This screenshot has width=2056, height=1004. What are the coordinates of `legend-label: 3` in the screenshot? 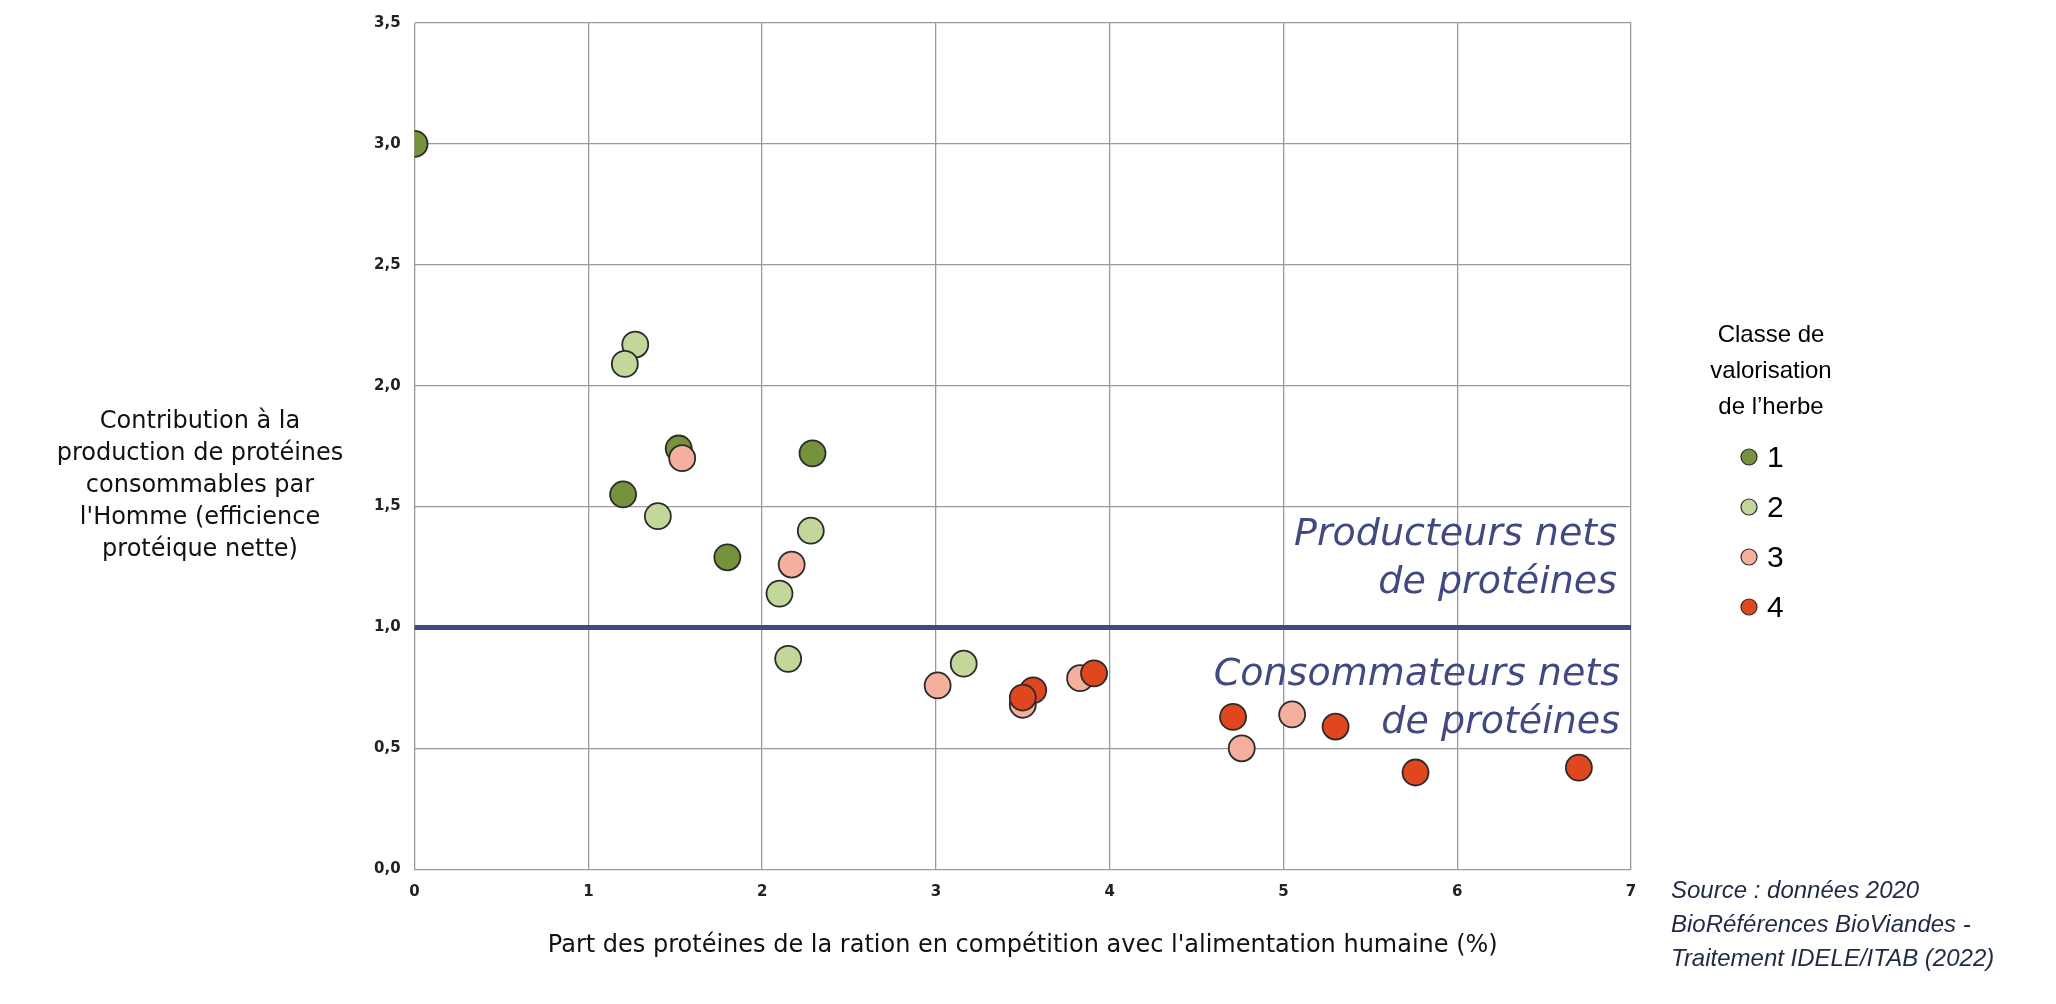 It's located at (1775, 557).